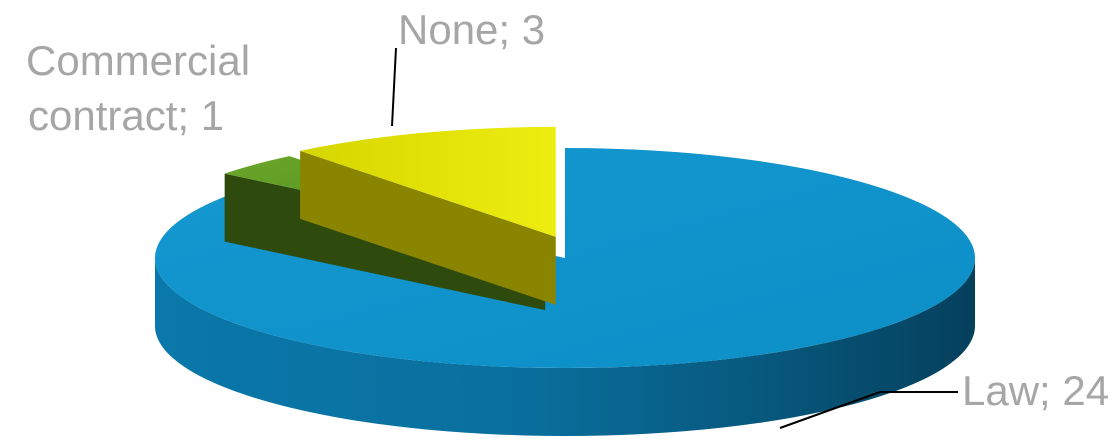 The image size is (1117, 443). I want to click on pie-slice-none, so click(428, 181).